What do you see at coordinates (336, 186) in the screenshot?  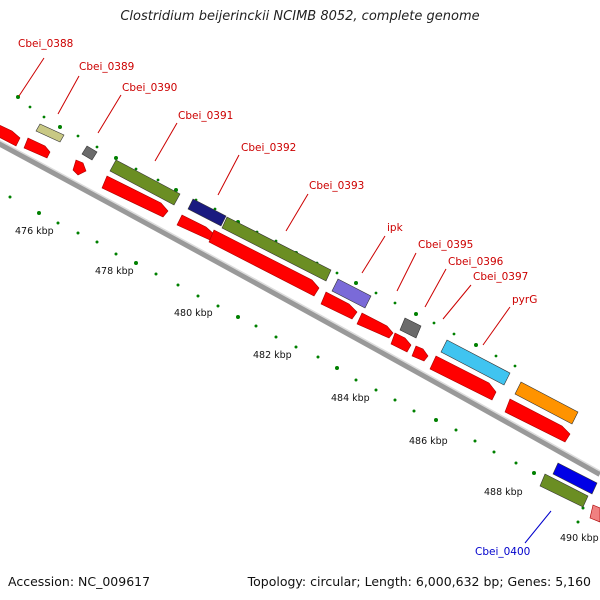 I see `gene-label: Cbei_0393` at bounding box center [336, 186].